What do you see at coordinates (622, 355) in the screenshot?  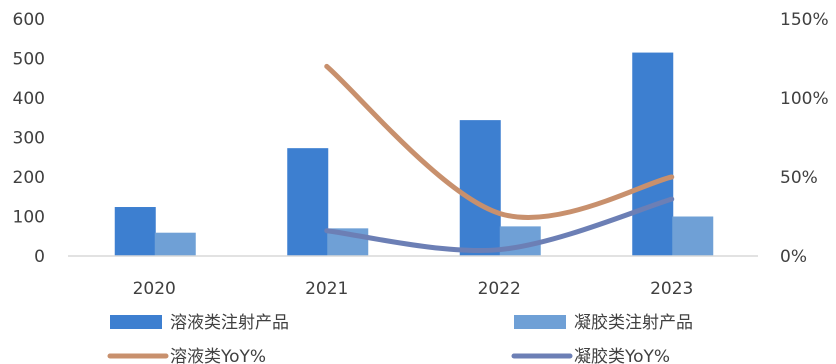 I see `legend-gel-yoy-label: 凝胶类YoY%` at bounding box center [622, 355].